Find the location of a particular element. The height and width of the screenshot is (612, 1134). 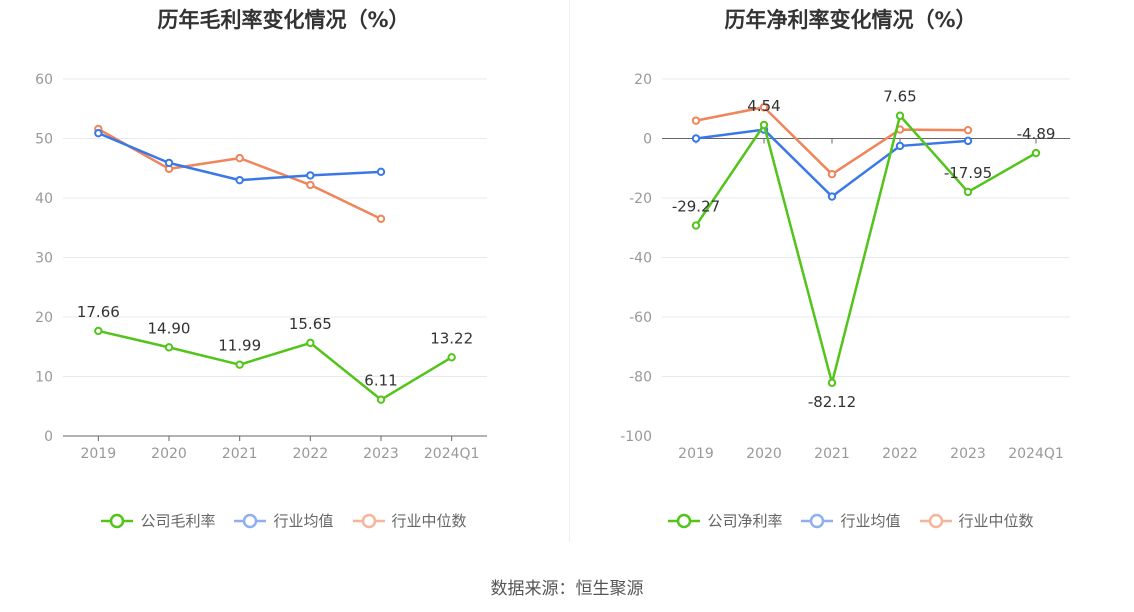

chart-title: 历年毛利率变化情况（%） is located at coordinates (283, 20).